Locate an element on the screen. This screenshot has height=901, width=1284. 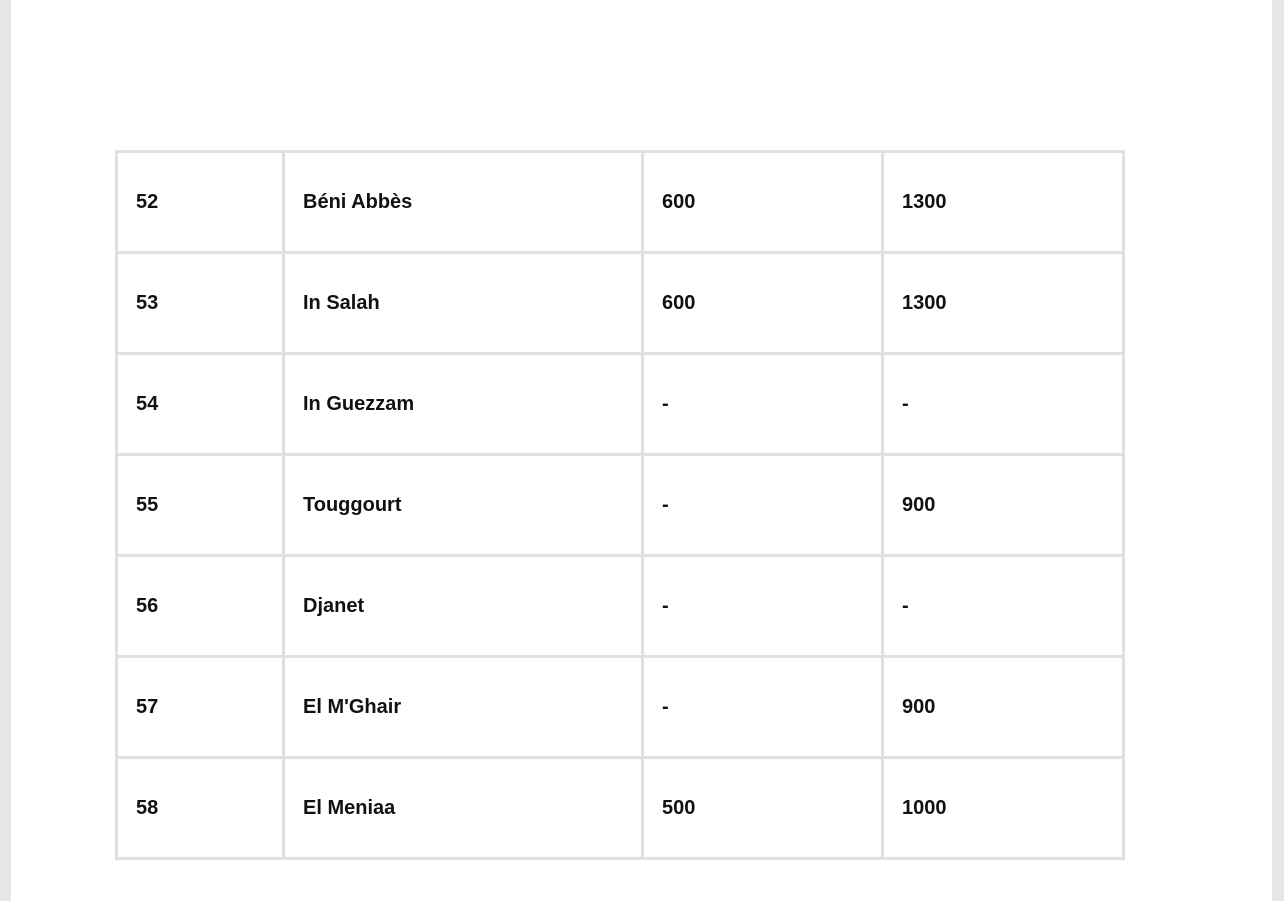
place-name-cell: In Guezzam is located at coordinates (463, 404).